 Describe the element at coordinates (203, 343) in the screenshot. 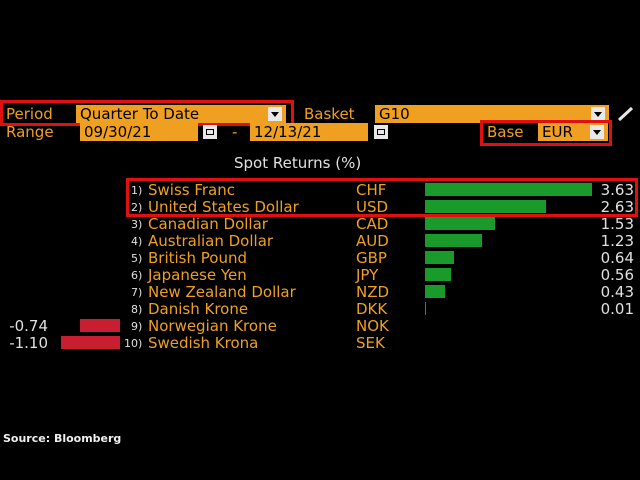

I see `currency-name: Swedish Krona` at that location.